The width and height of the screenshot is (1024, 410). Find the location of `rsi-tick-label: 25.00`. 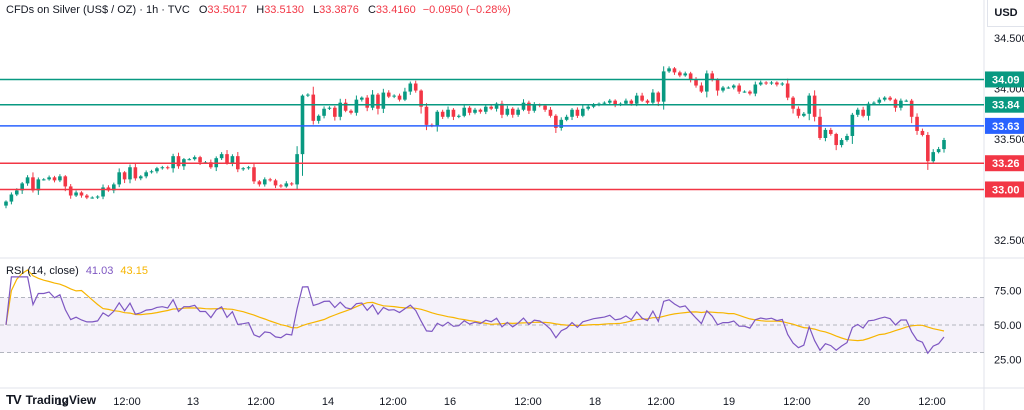

rsi-tick-label: 25.00 is located at coordinates (1008, 360).